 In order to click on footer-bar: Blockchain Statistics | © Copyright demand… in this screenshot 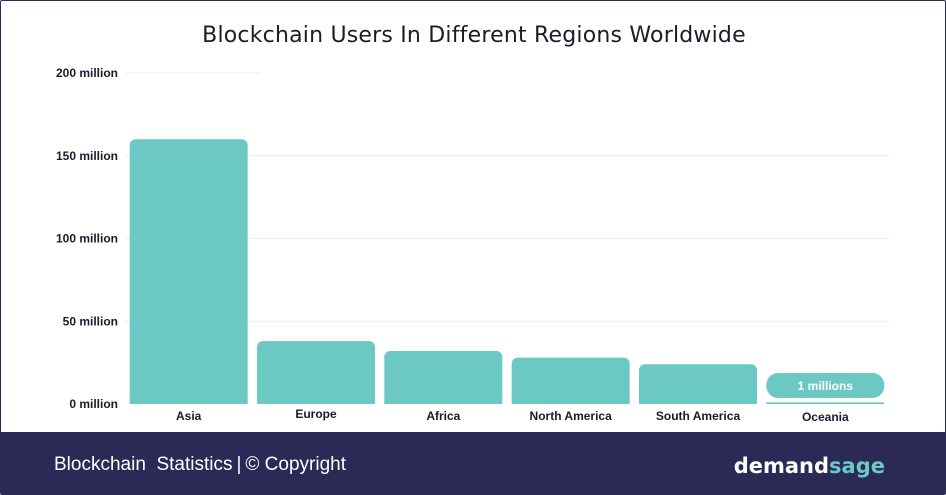, I will do `click(473, 463)`.